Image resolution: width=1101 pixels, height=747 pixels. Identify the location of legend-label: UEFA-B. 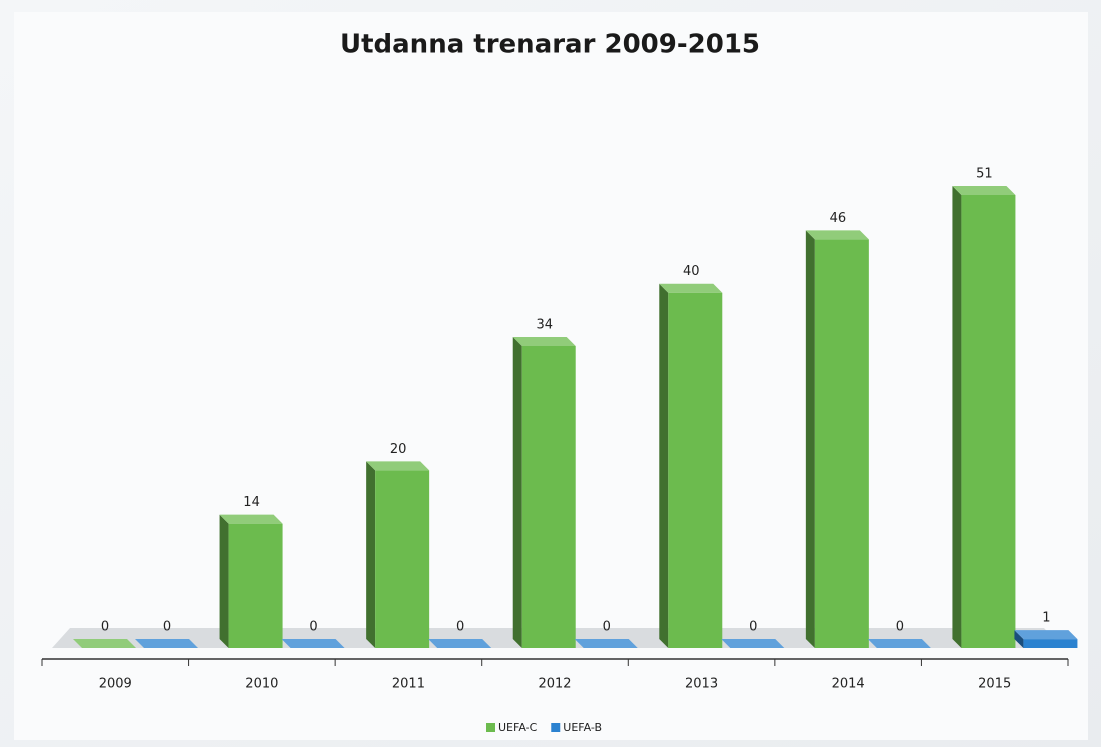
(582, 727).